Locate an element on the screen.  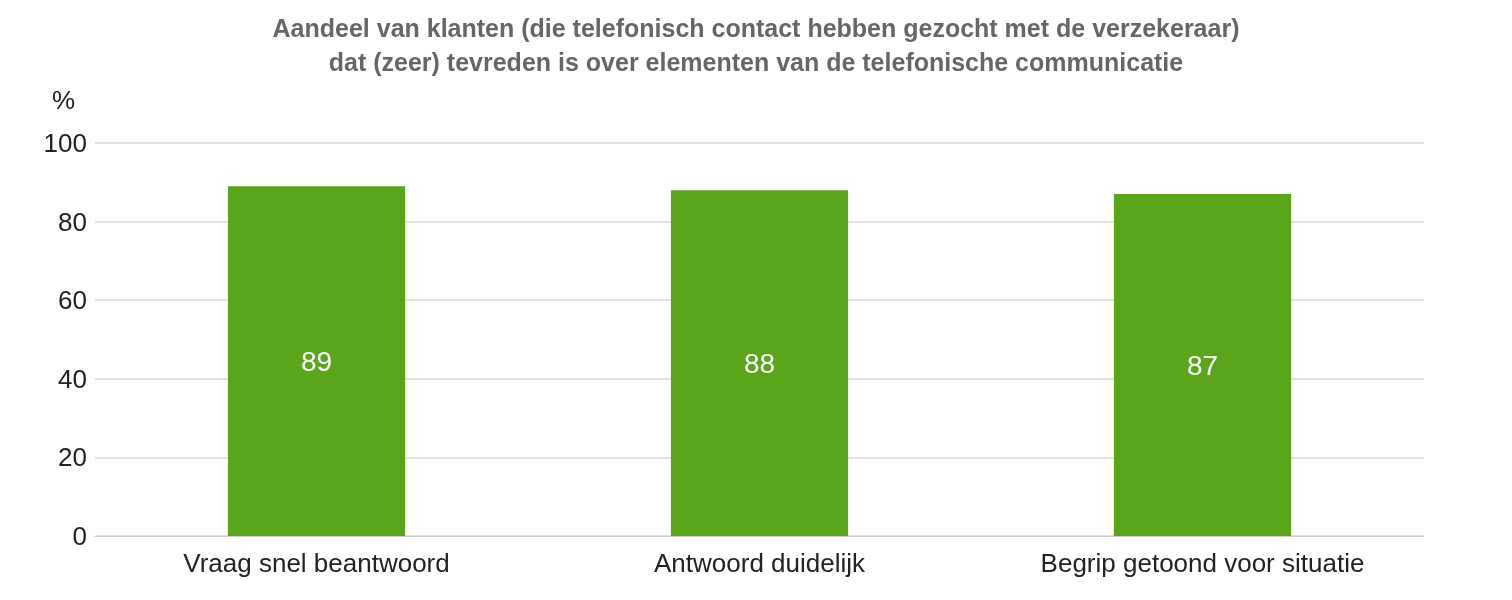
y-tick-label: 40 is located at coordinates (72, 378).